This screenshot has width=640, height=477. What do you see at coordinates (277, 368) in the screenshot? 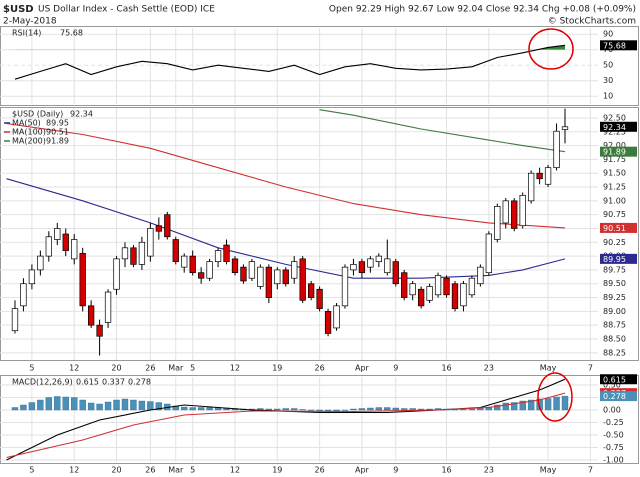
I see `x-tick-label: 19` at bounding box center [277, 368].